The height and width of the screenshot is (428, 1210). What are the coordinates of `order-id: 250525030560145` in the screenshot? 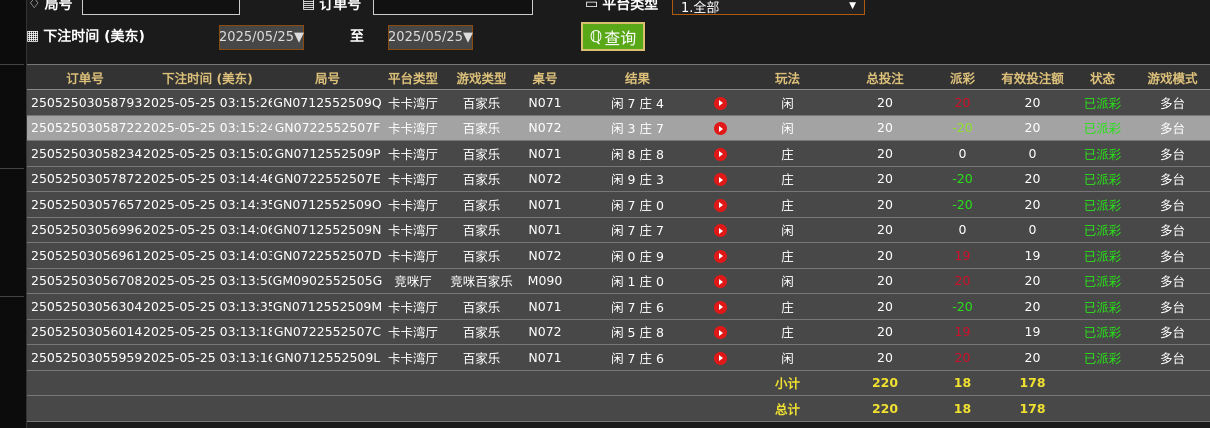 It's located at (85, 332).